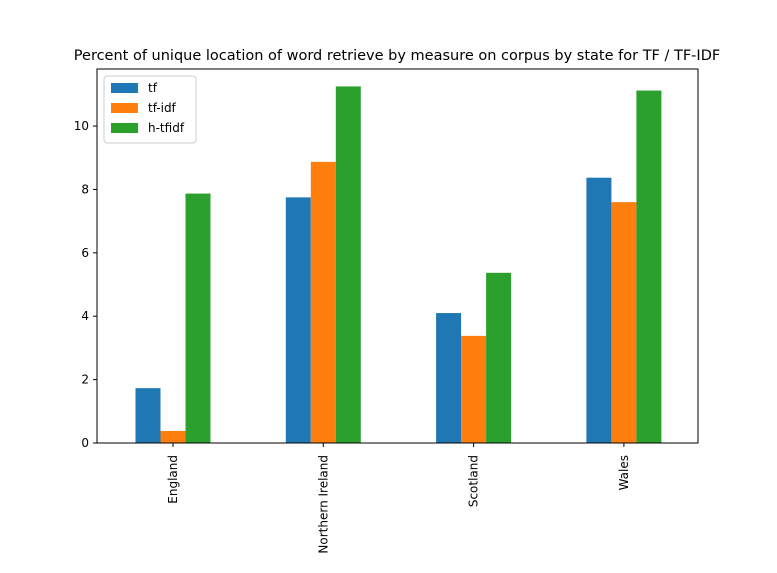 This screenshot has height=573, width=777. I want to click on x-tick-label: England, so click(173, 479).